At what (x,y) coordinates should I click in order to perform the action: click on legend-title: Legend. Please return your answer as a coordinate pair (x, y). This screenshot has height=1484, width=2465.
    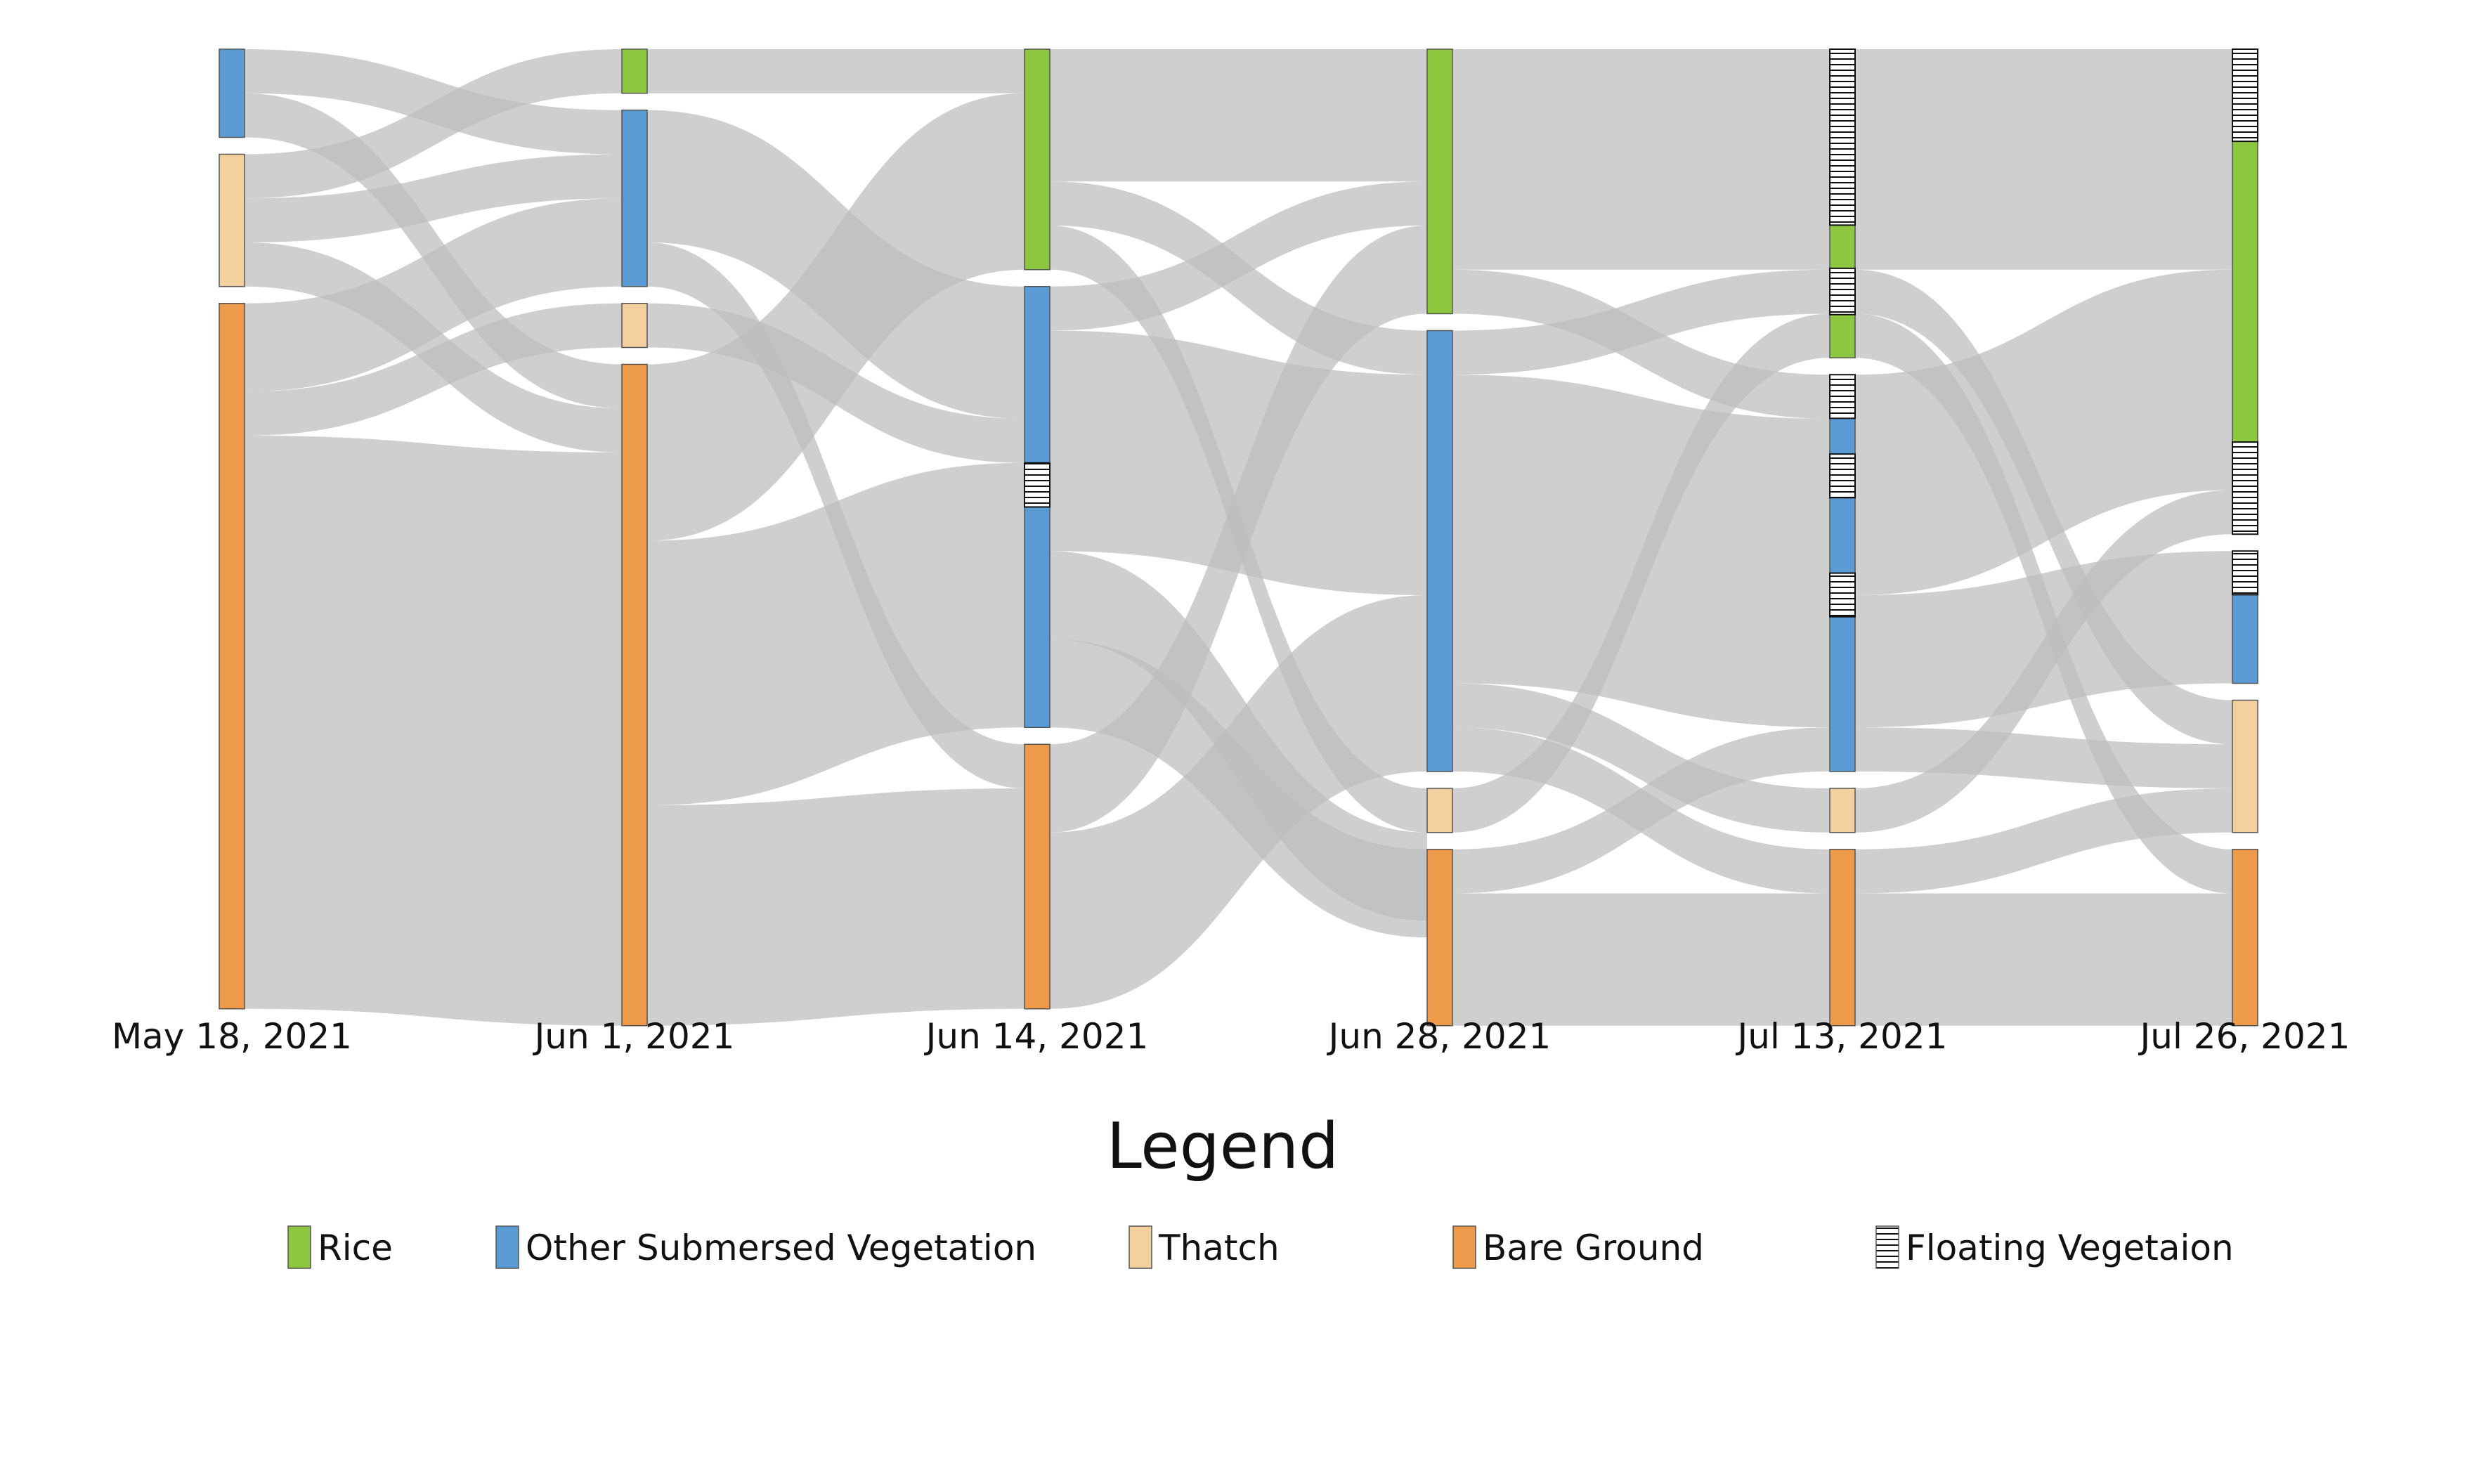
    Looking at the image, I should click on (1223, 1146).